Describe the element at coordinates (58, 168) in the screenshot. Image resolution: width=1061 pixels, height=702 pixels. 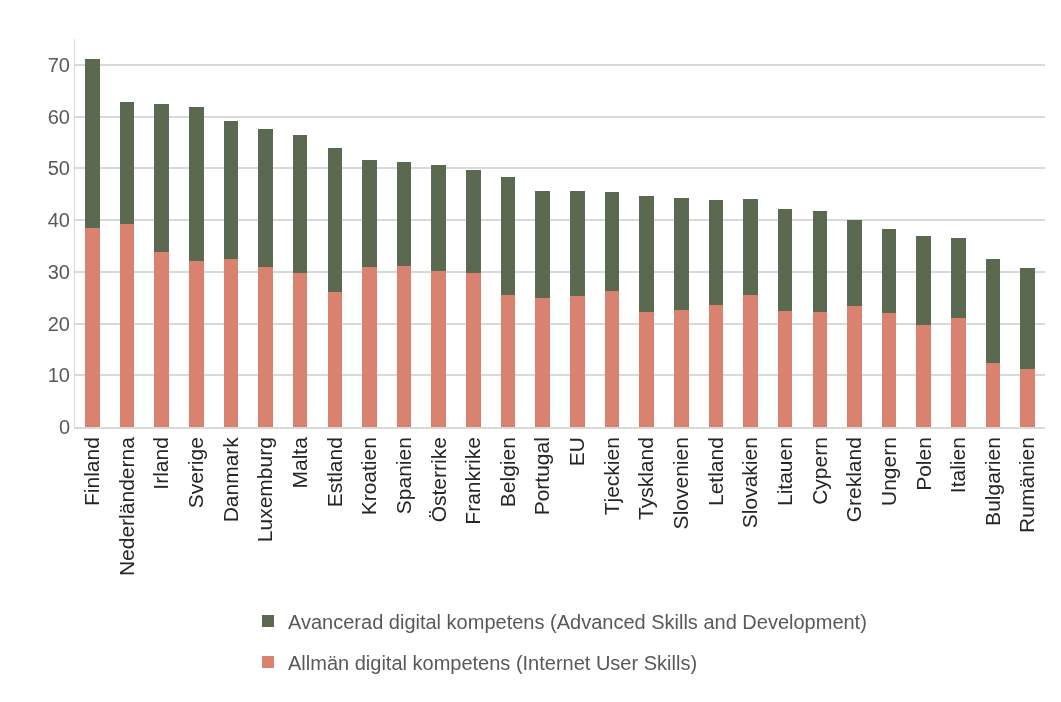
I see `y-tick-label: 50` at that location.